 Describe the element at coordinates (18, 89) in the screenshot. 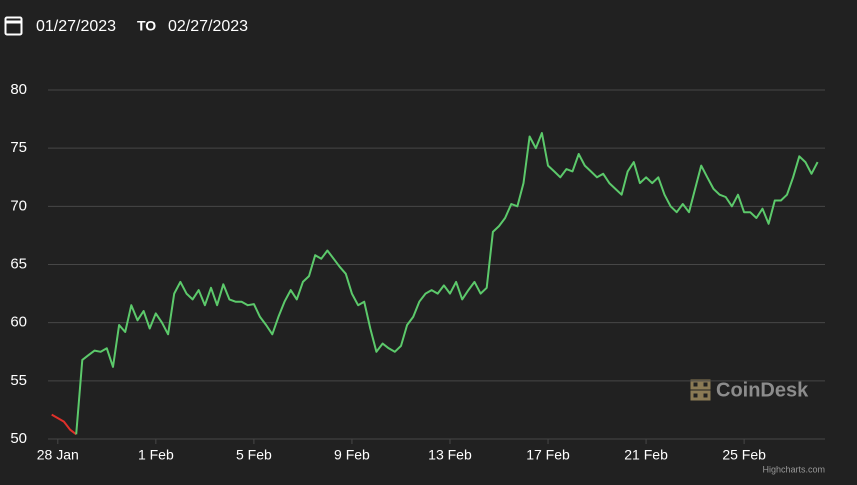

I see `y-tick-label: 80` at that location.